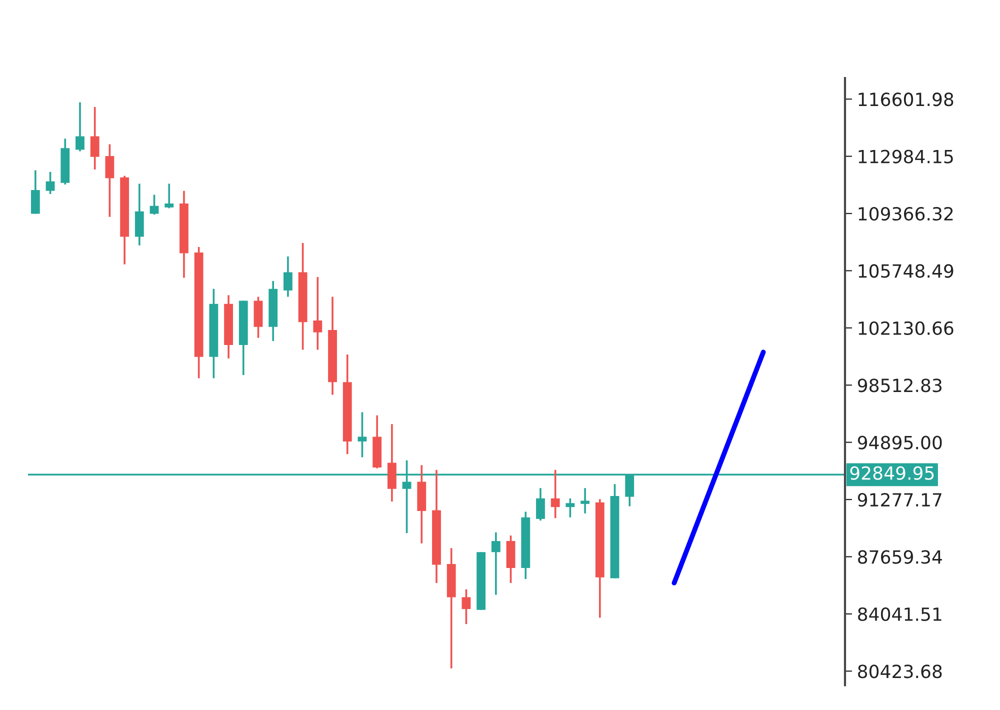  Describe the element at coordinates (900, 671) in the screenshot. I see `y-tick-label: 80423.68` at that location.